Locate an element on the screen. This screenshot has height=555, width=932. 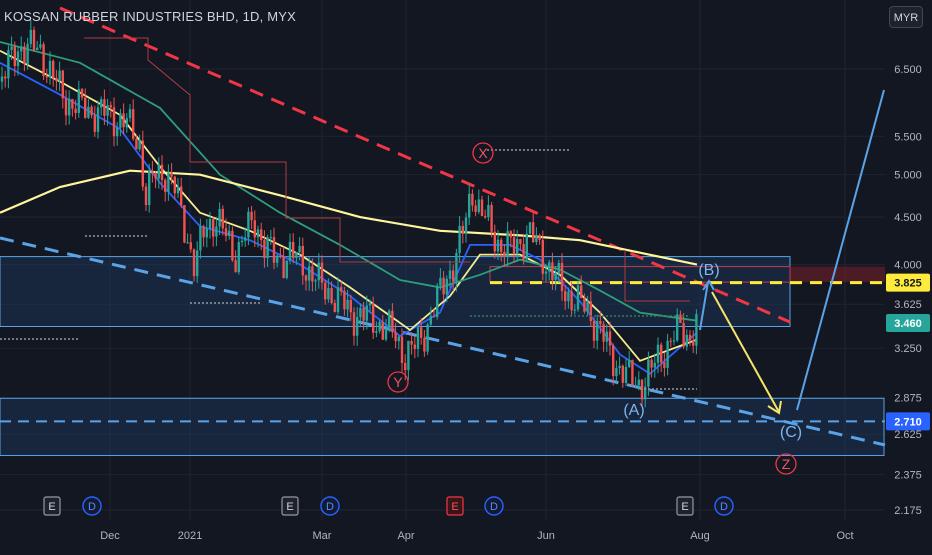
time-tick-label: Apr is located at coordinates (405, 536).